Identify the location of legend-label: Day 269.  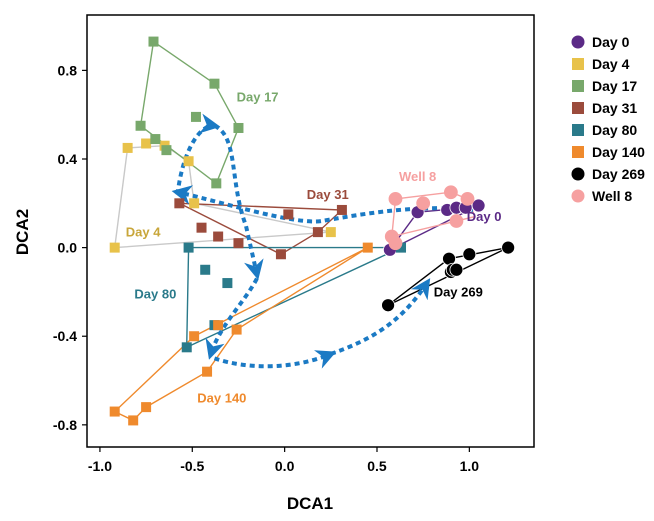
(618, 174).